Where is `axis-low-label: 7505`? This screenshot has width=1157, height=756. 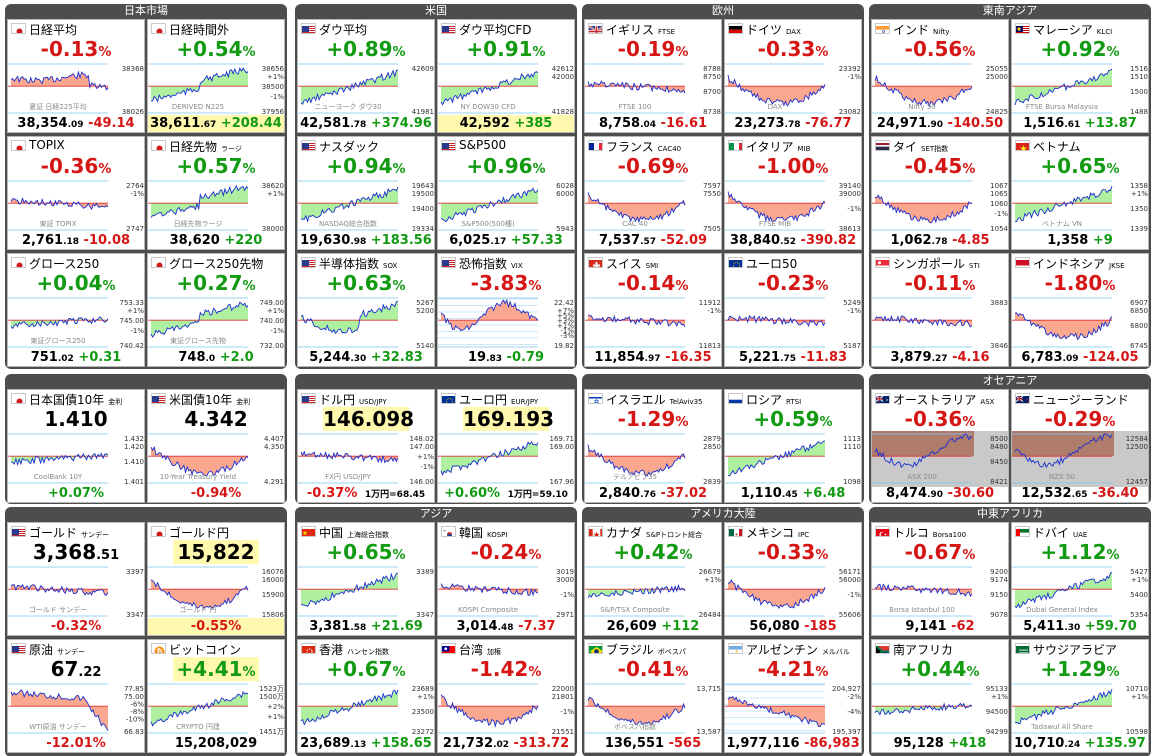
axis-low-label: 7505 is located at coordinates (712, 229).